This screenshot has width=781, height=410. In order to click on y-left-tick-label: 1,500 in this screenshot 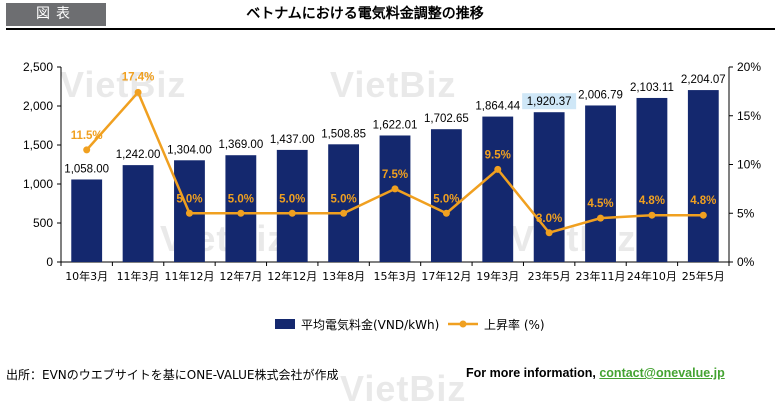, I will do `click(38, 145)`.